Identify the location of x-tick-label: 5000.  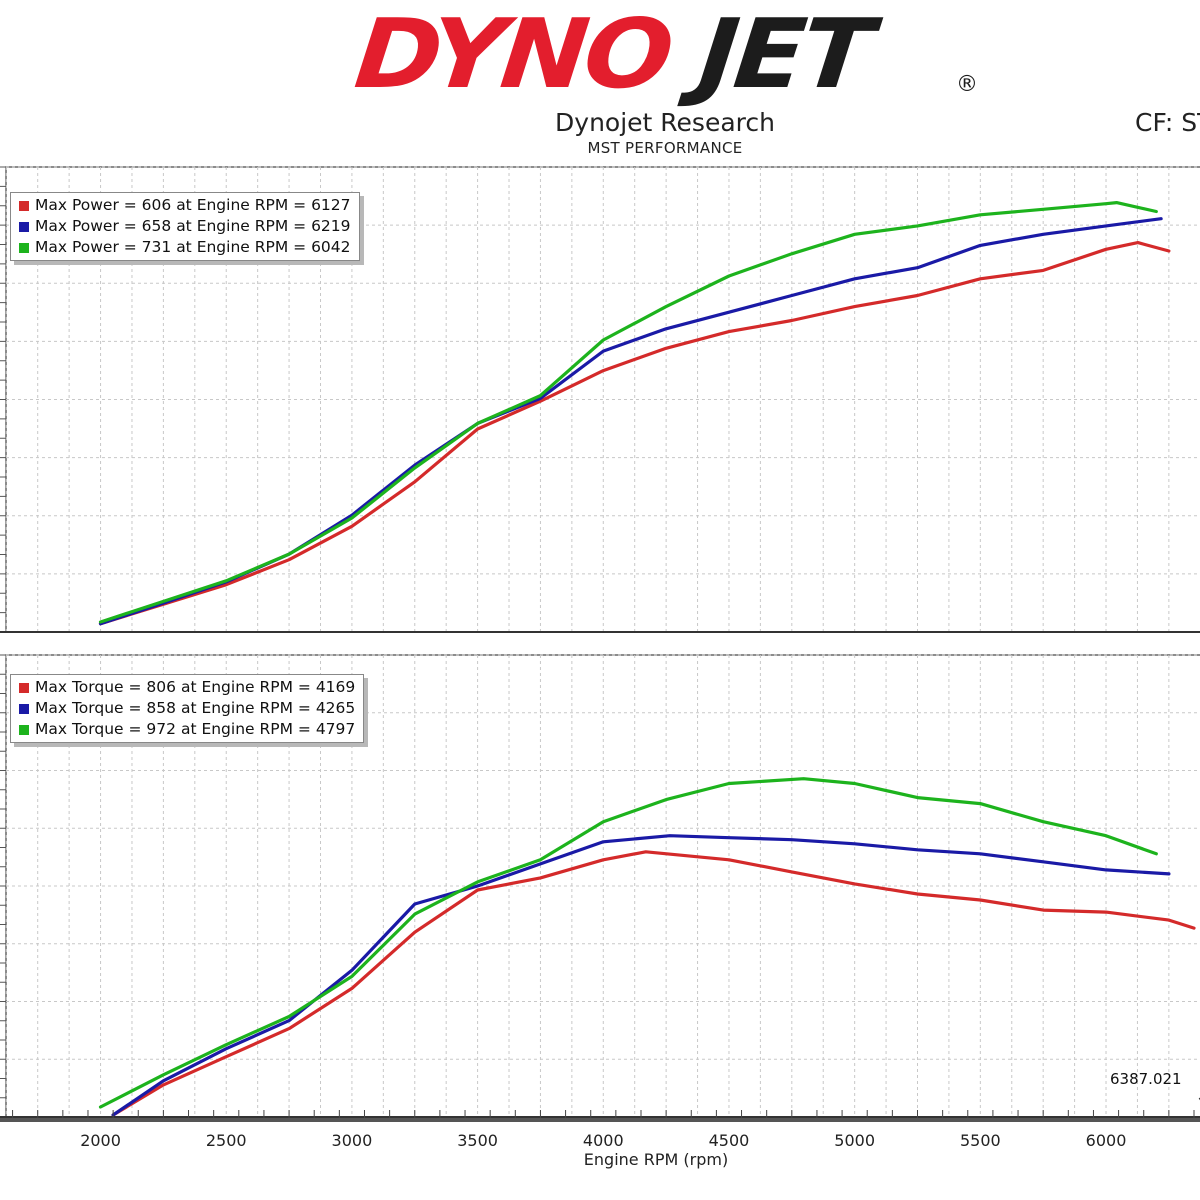
(854, 1140).